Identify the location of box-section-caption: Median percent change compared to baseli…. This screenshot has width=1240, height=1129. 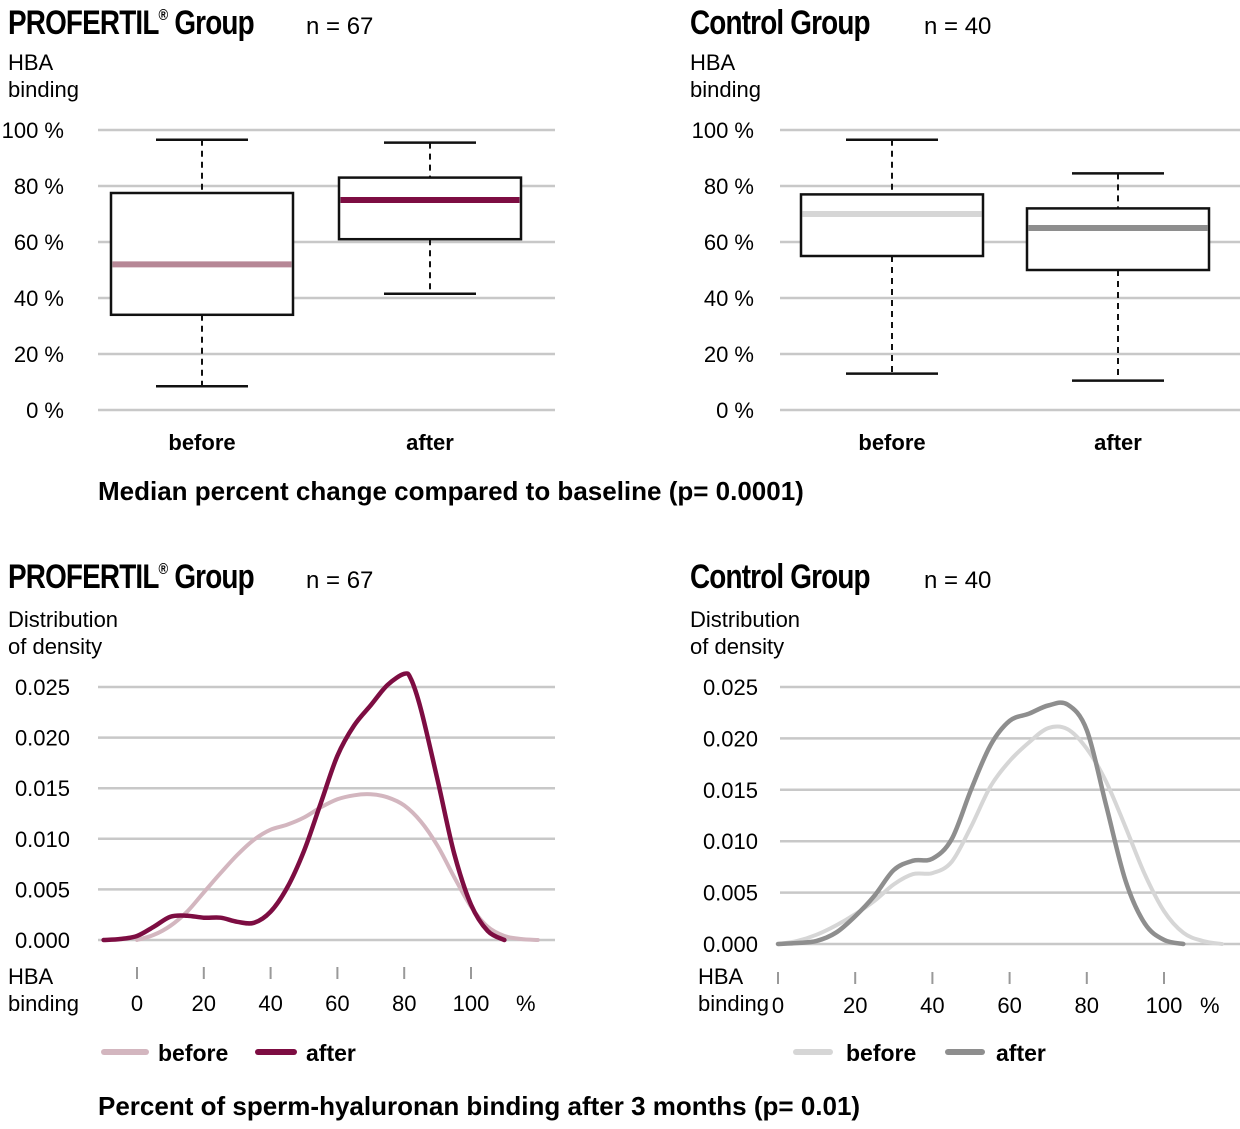
(451, 491).